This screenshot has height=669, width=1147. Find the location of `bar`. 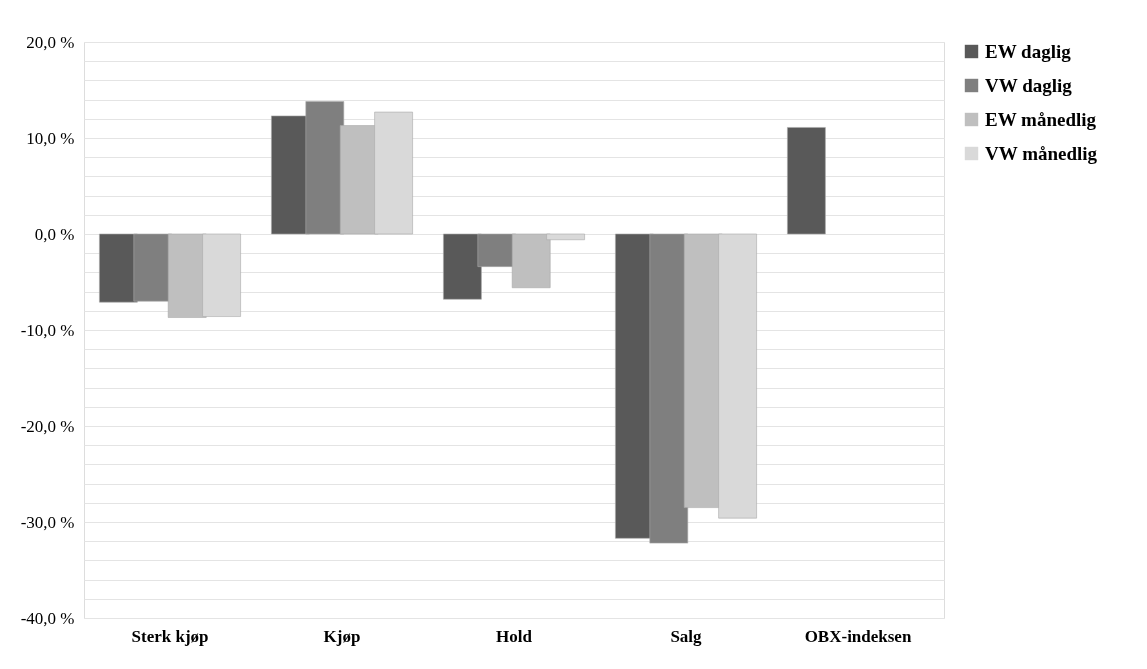

bar is located at coordinates (806, 181).